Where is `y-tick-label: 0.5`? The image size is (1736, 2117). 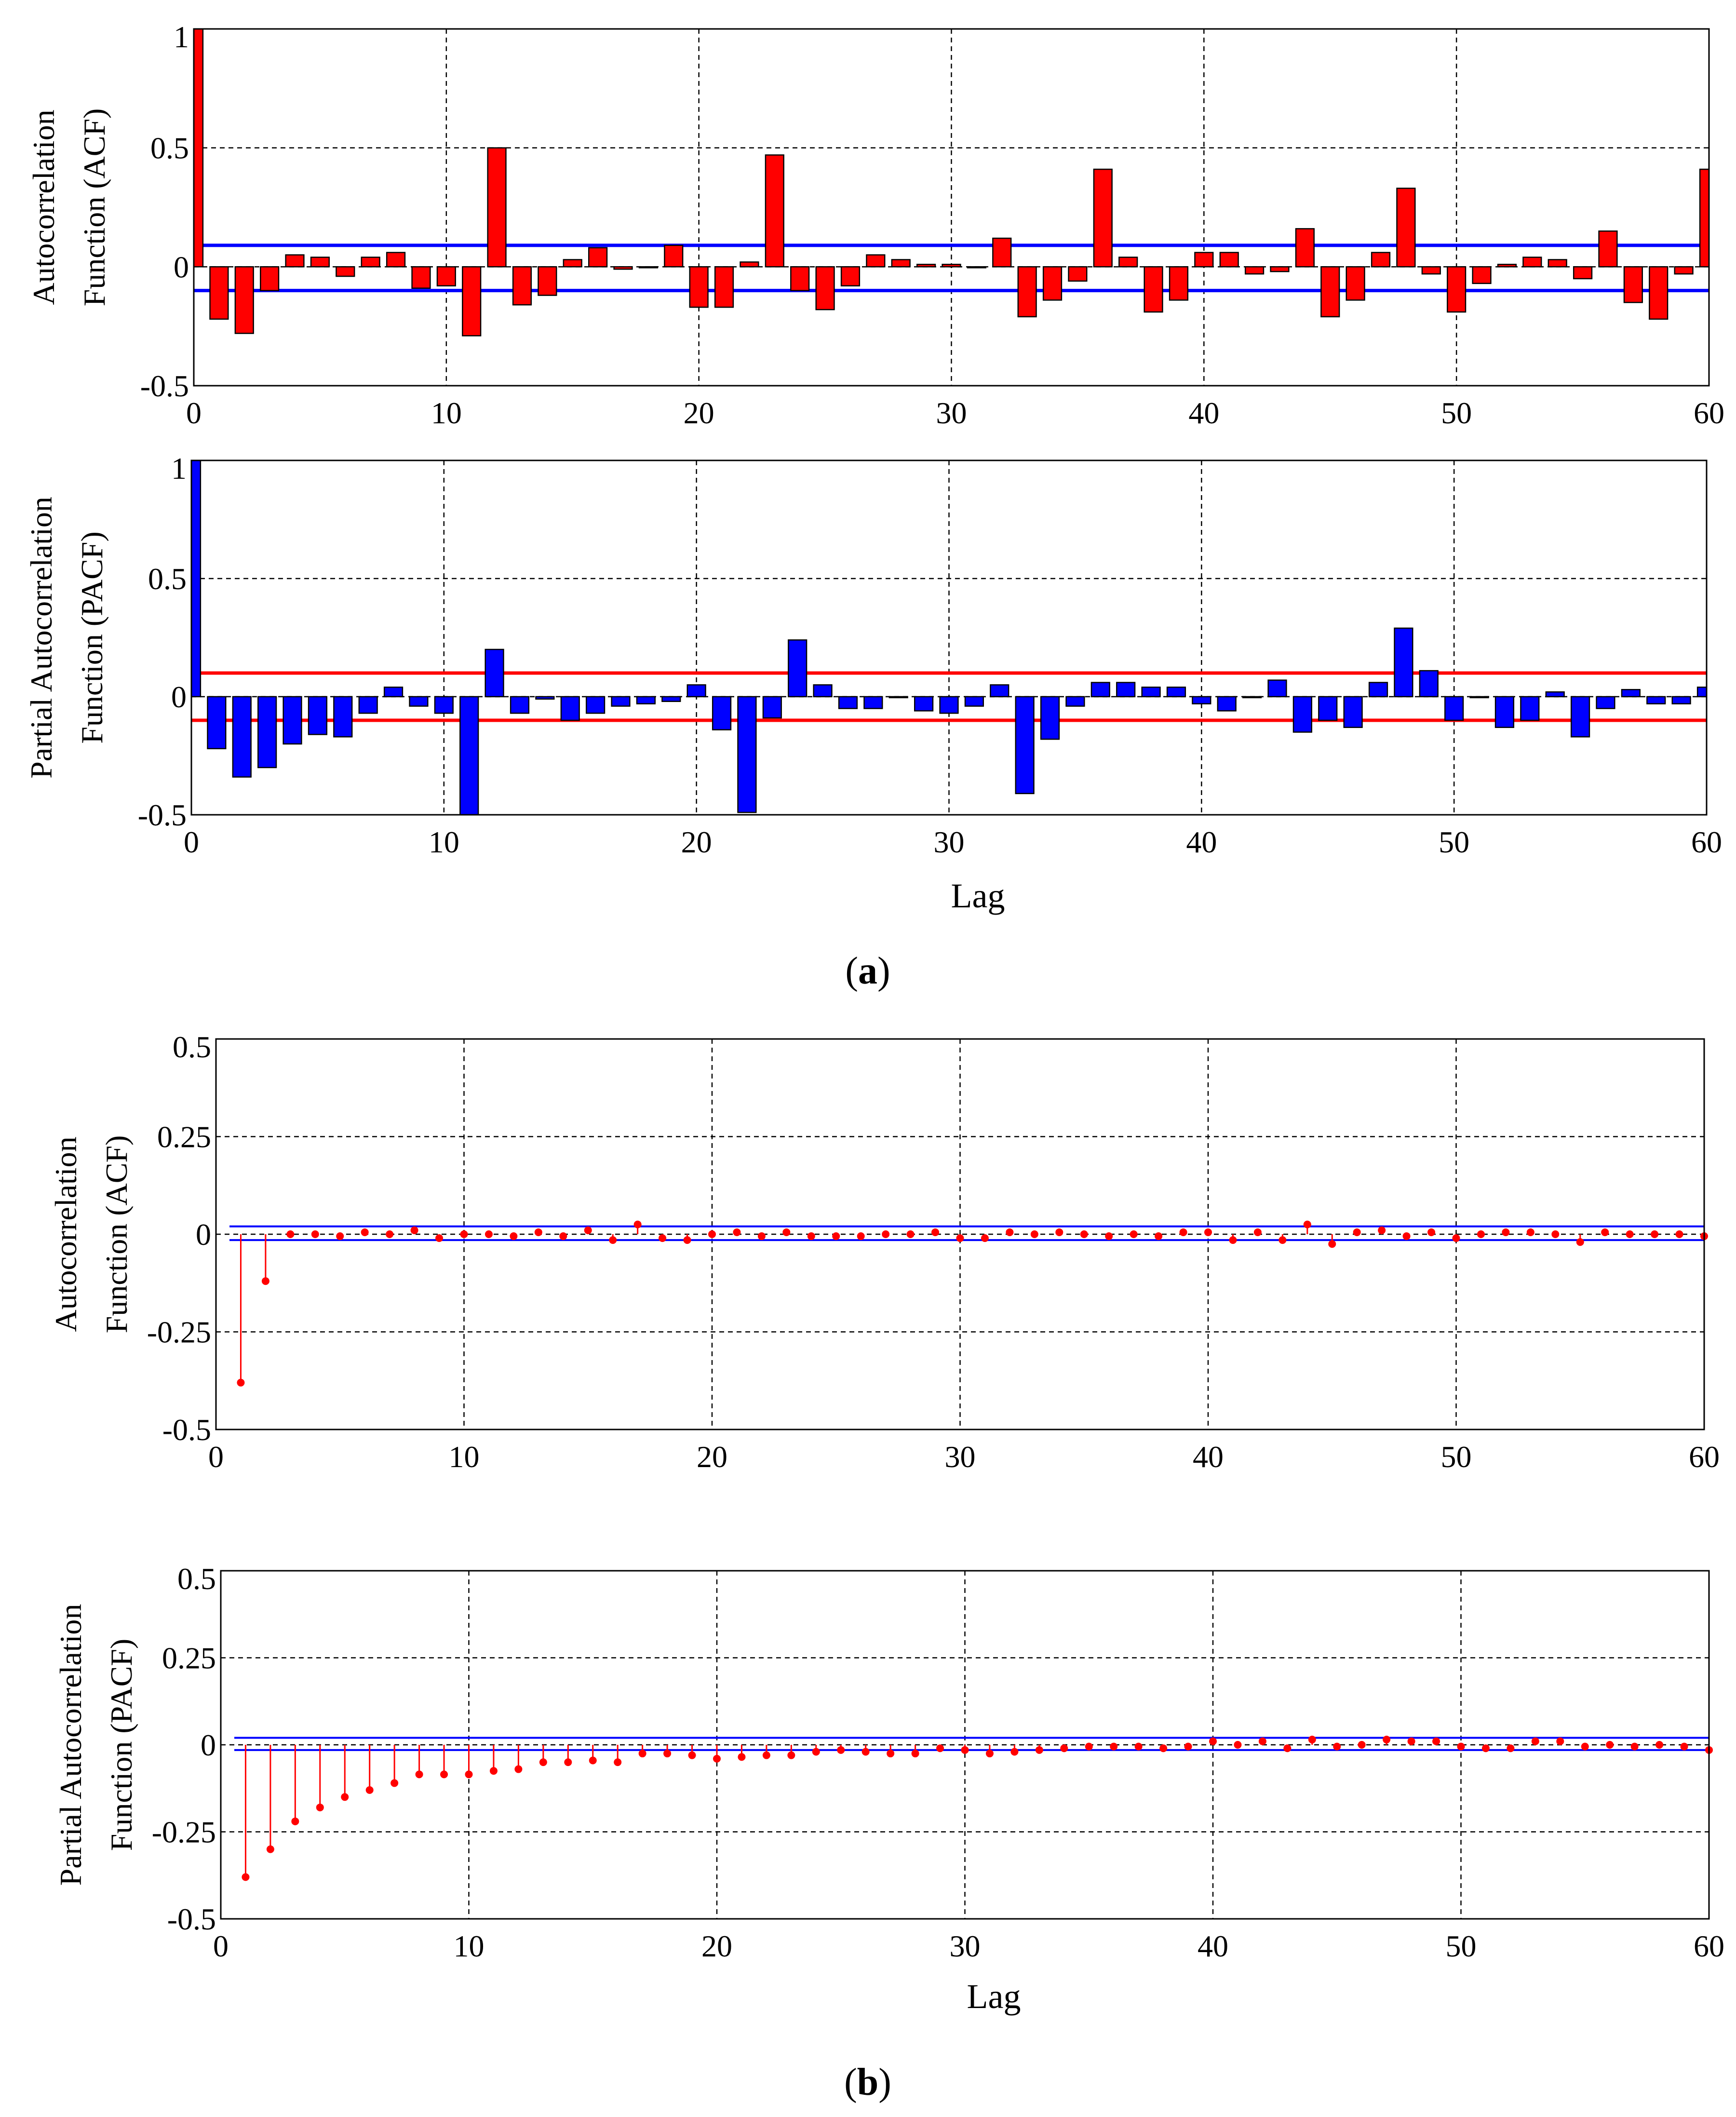
y-tick-label: 0.5 is located at coordinates (169, 148).